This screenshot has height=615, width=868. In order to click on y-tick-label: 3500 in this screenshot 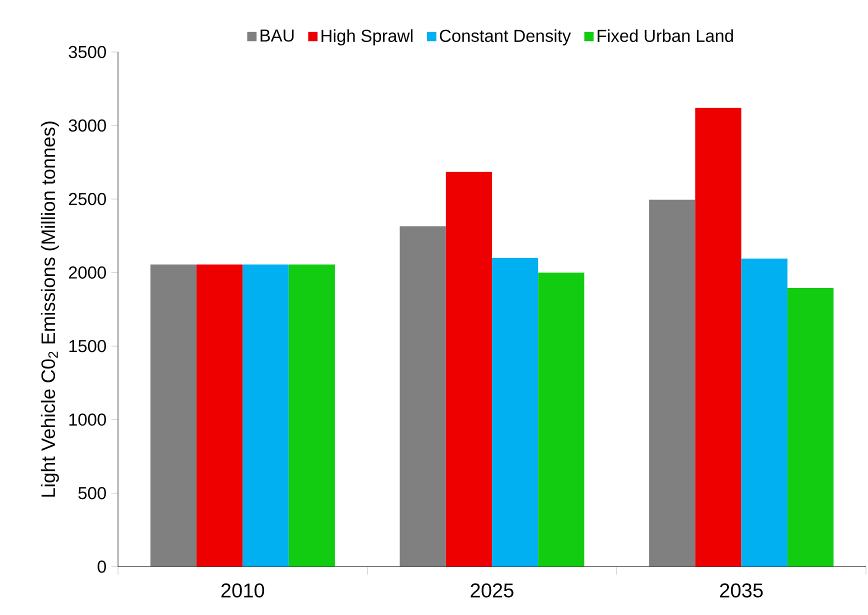, I will do `click(87, 52)`.